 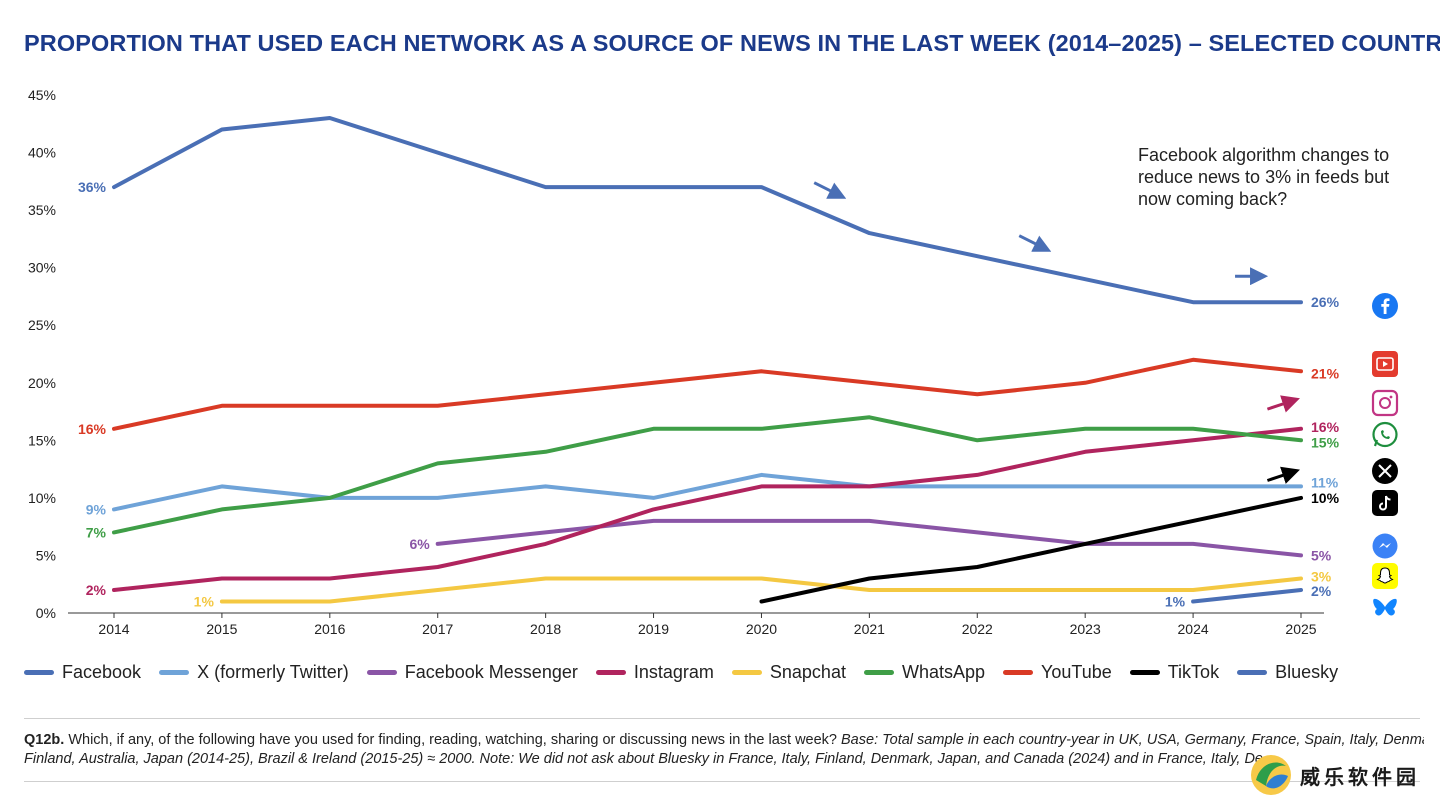 I want to click on data-label: 10%, so click(x=1325, y=498).